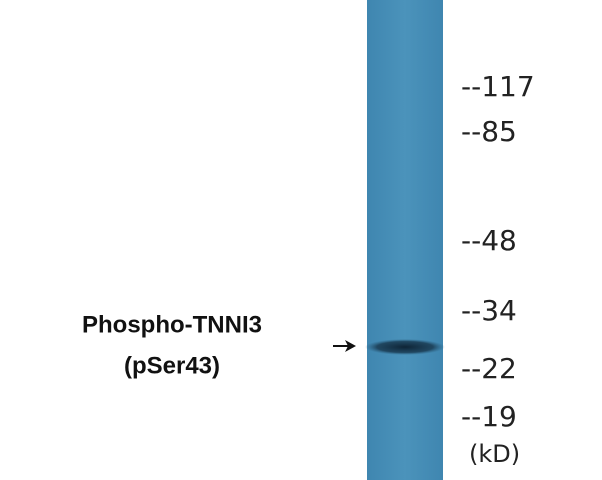 The height and width of the screenshot is (480, 602). Describe the element at coordinates (489, 131) in the screenshot. I see `marker-label: --85` at that location.